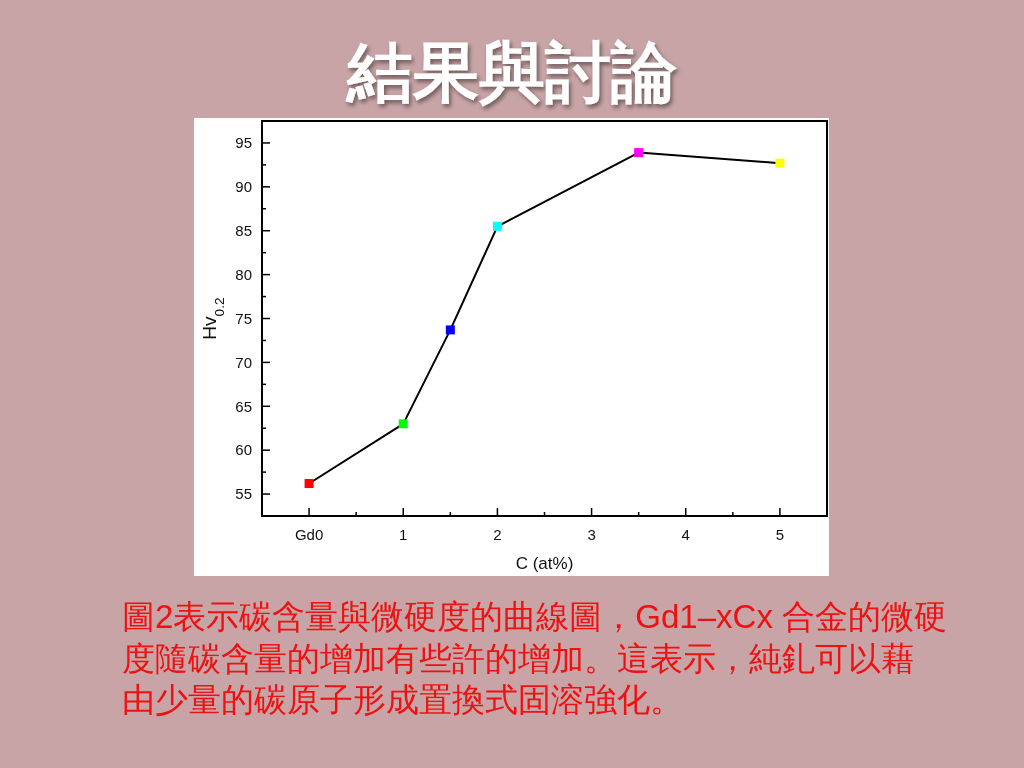 This screenshot has width=1024, height=768. What do you see at coordinates (403, 534) in the screenshot?
I see `x-tick-label: 1` at bounding box center [403, 534].